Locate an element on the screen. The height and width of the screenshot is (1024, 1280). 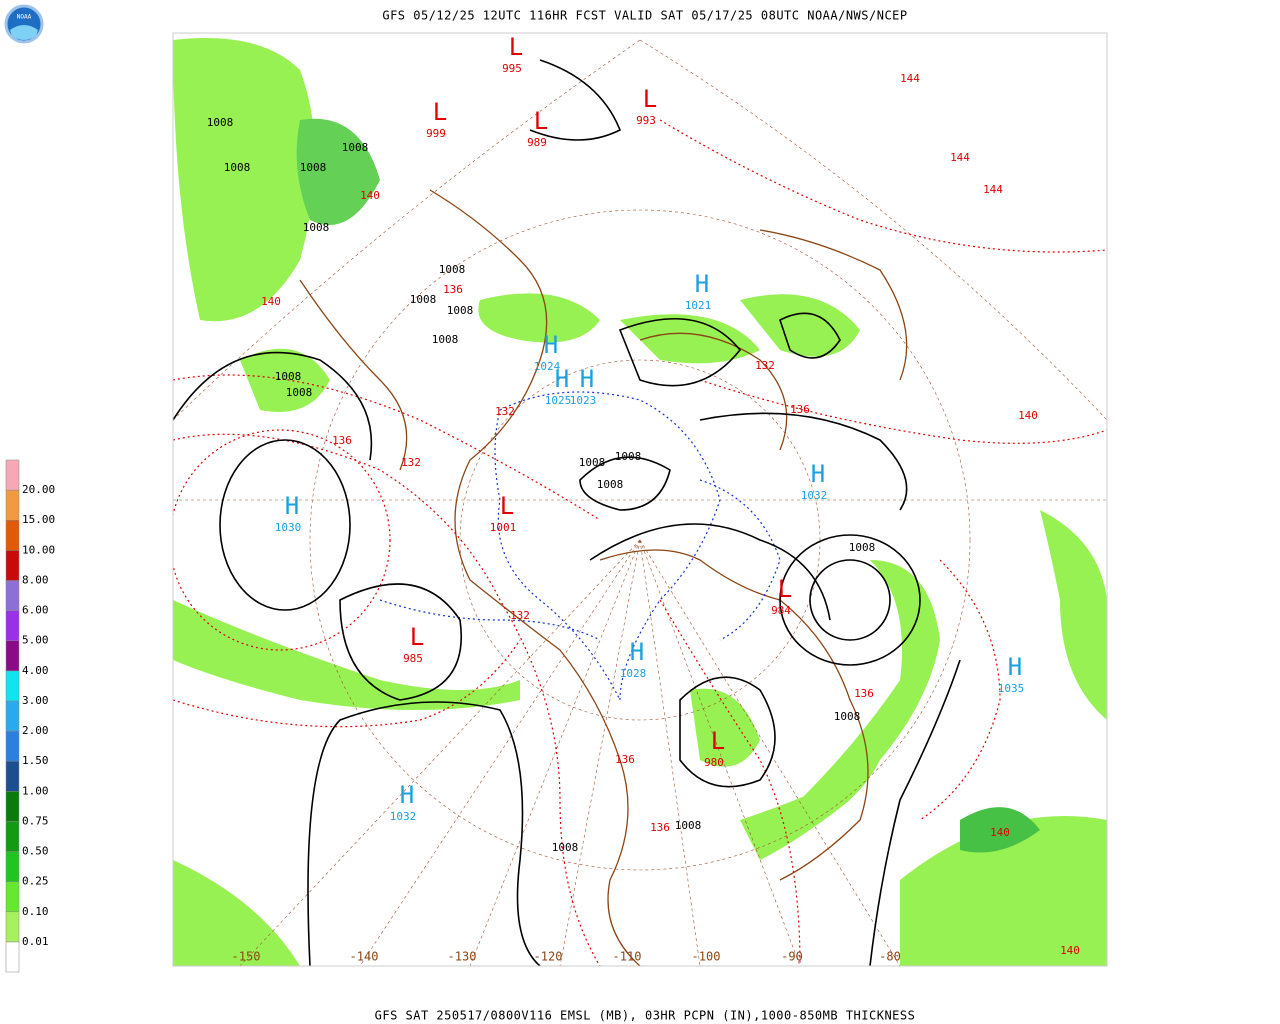
center-pressure: 1001 is located at coordinates (503, 527).